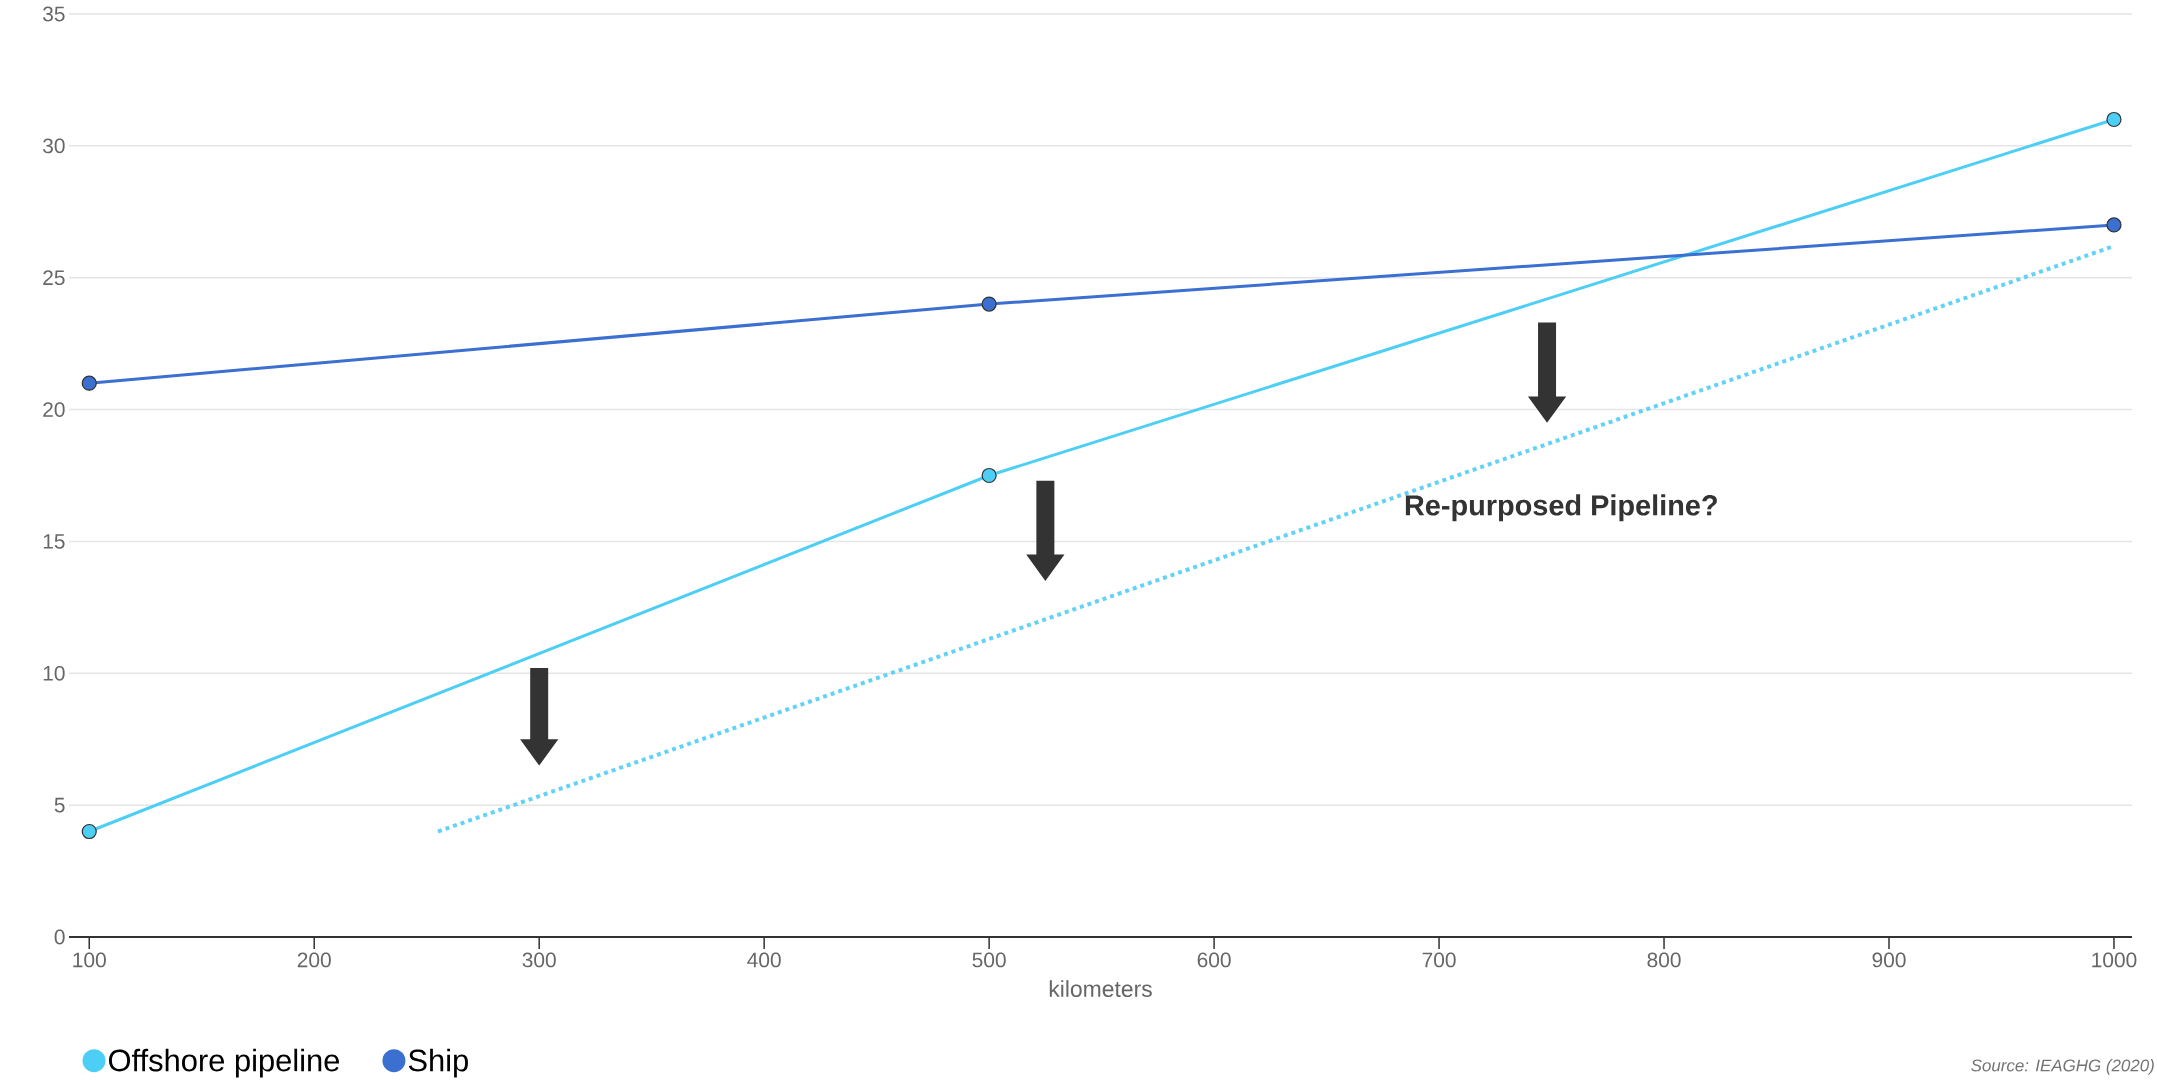  What do you see at coordinates (2062, 1067) in the screenshot?
I see `text: Source: IEAGHG (2020)` at bounding box center [2062, 1067].